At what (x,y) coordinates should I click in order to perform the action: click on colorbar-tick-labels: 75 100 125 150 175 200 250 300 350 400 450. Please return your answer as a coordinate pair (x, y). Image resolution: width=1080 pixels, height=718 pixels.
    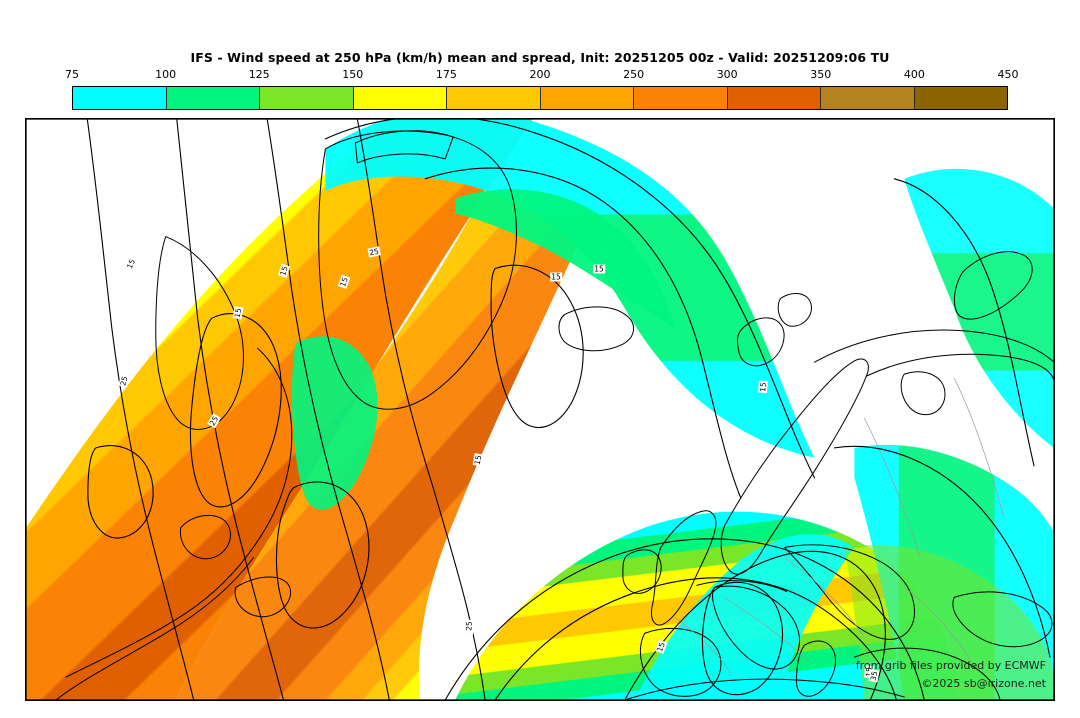
    Looking at the image, I should click on (542, 76).